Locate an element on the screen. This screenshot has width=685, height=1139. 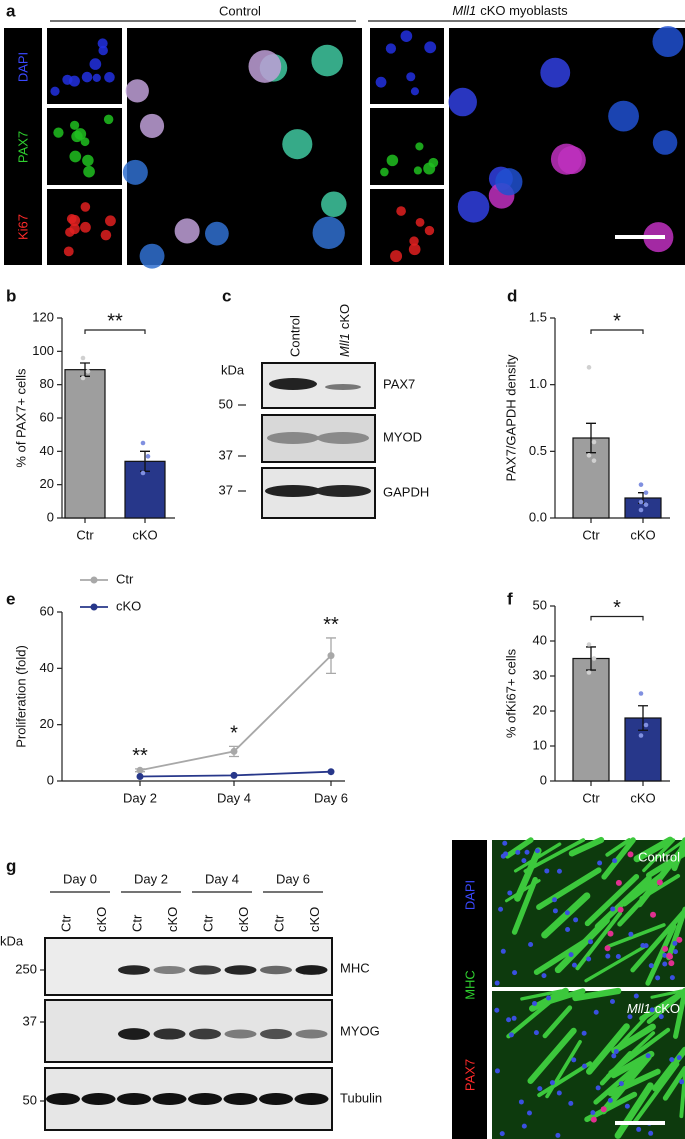
marker-ticks is located at coordinates (242, 448).